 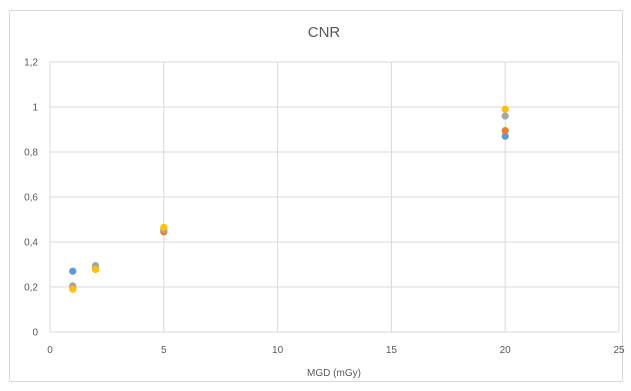 What do you see at coordinates (35, 333) in the screenshot?
I see `y-tick-label: 0` at bounding box center [35, 333].